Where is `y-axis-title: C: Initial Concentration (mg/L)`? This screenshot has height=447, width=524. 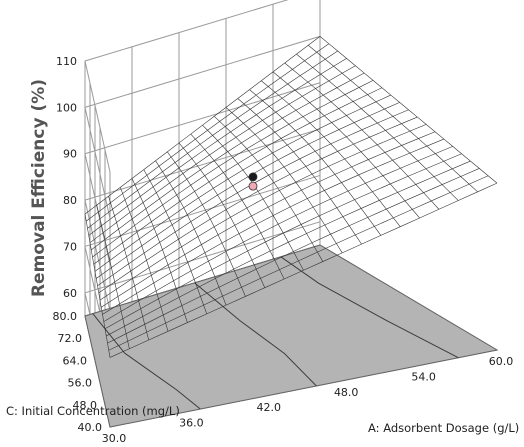 y-axis-title: C: Initial Concentration (mg/L) is located at coordinates (93, 411).